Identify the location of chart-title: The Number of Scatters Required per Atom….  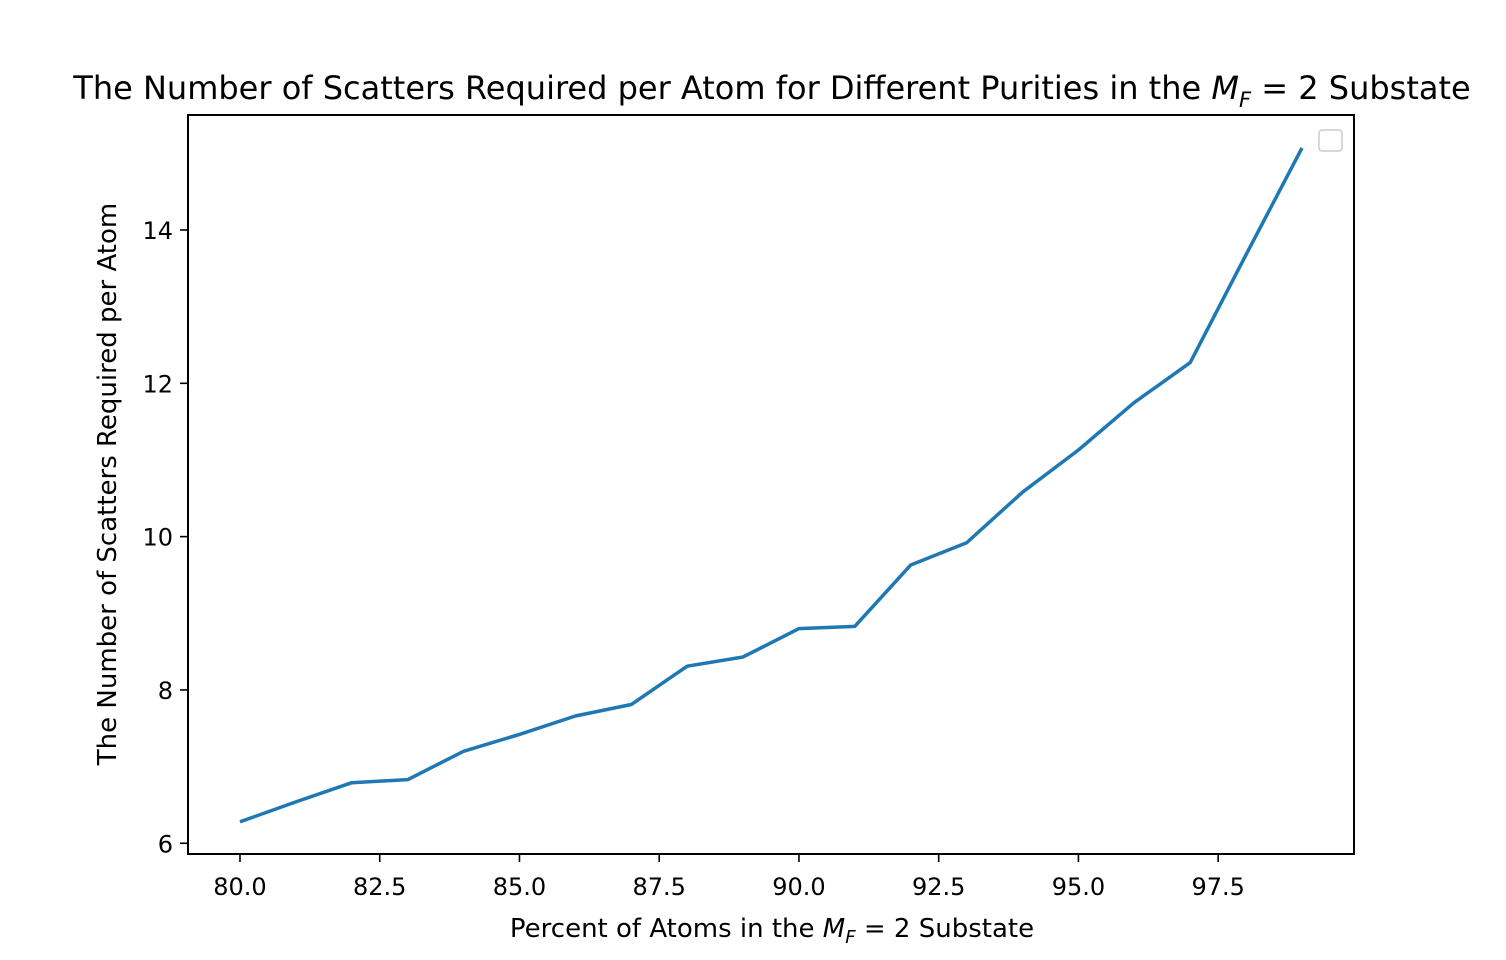
(771, 90).